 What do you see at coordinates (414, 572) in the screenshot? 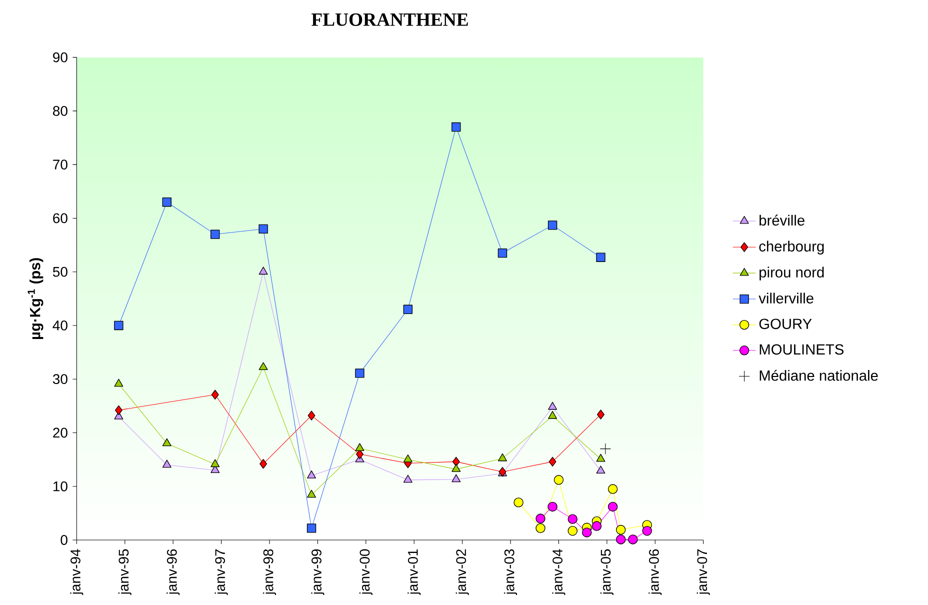
I see `x-tick-label: janv-01` at bounding box center [414, 572].